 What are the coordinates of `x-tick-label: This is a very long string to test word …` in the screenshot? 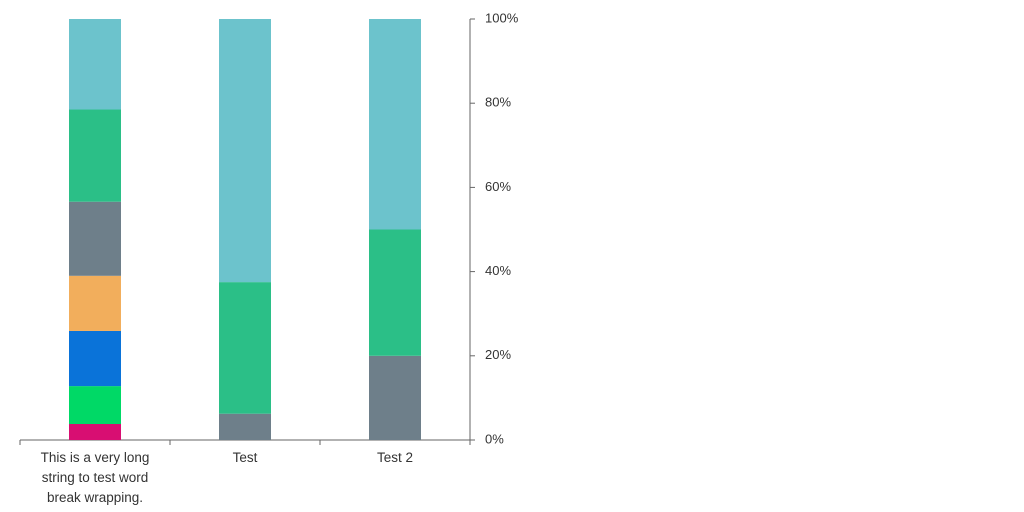 It's located at (95, 477).